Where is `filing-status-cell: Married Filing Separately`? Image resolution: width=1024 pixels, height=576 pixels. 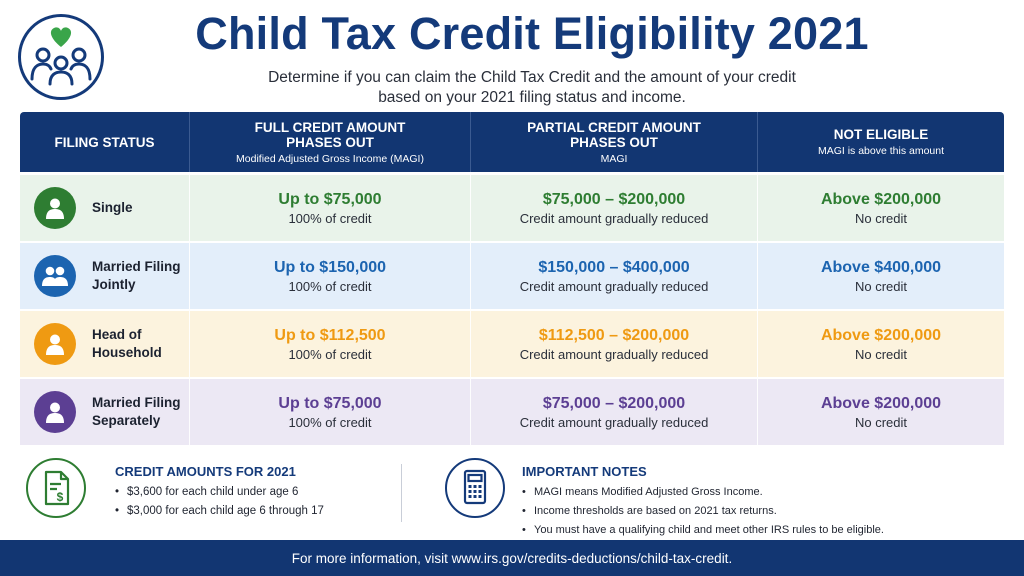 filing-status-cell: Married Filing Separately is located at coordinates (105, 412).